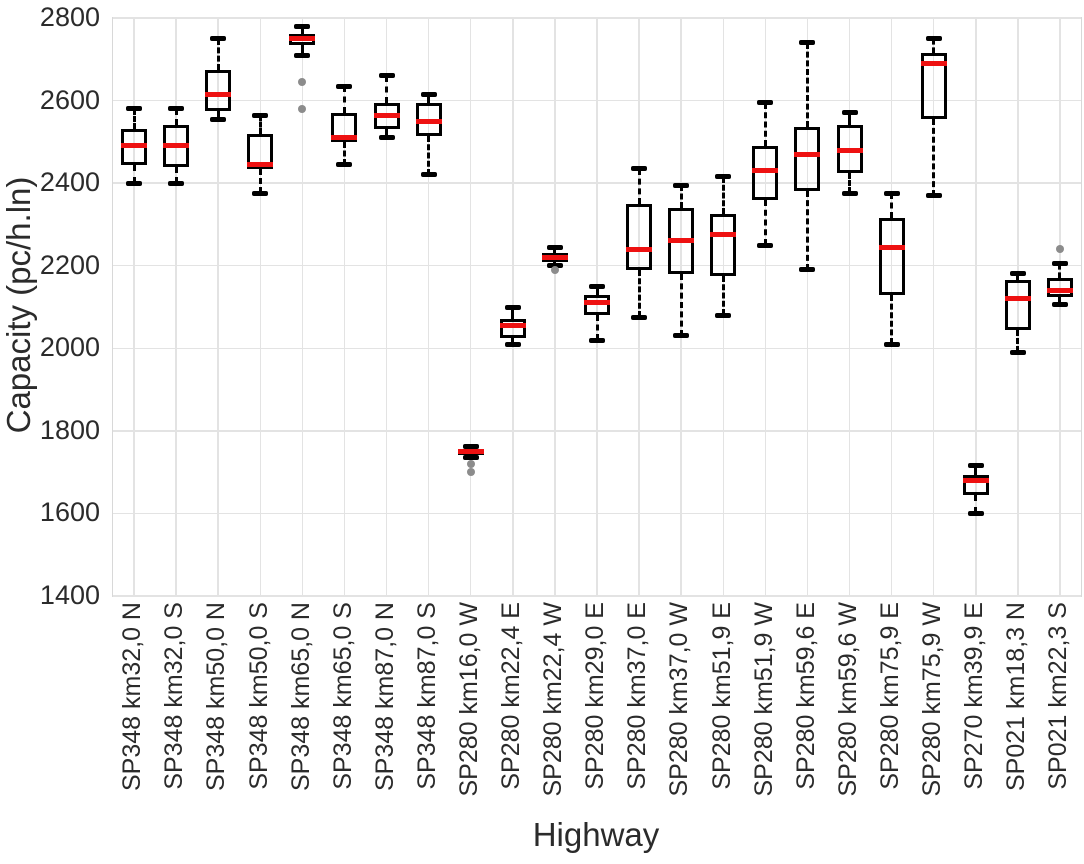 The width and height of the screenshot is (1084, 864). What do you see at coordinates (1058, 696) in the screenshot?
I see `x-tick-label-text: SP021 km22,3 S` at bounding box center [1058, 696].